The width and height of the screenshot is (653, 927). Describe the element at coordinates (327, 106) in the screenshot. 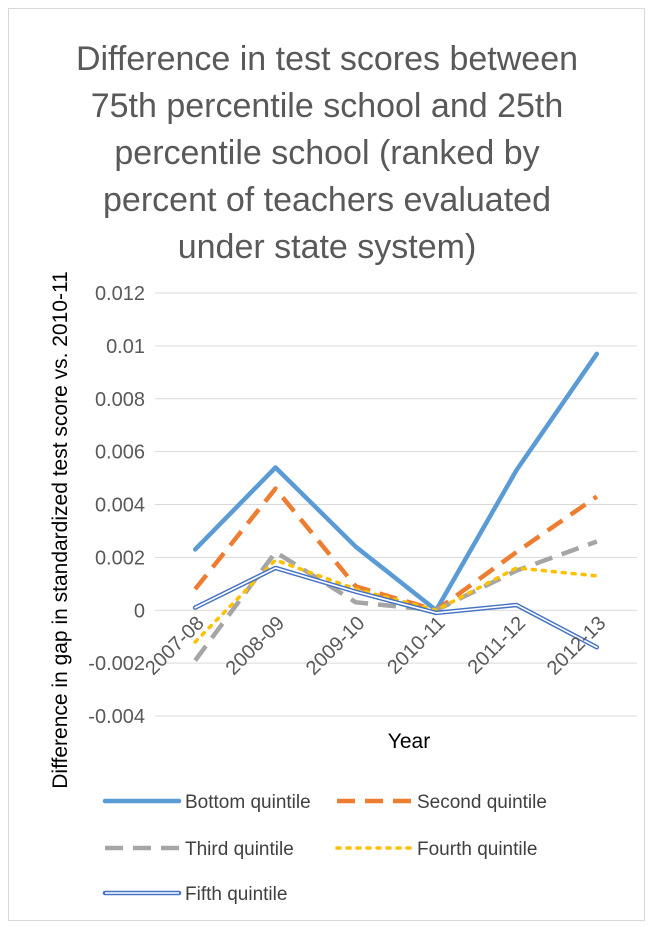

I see `chart-title-line: 75th percentile school and 25th` at that location.